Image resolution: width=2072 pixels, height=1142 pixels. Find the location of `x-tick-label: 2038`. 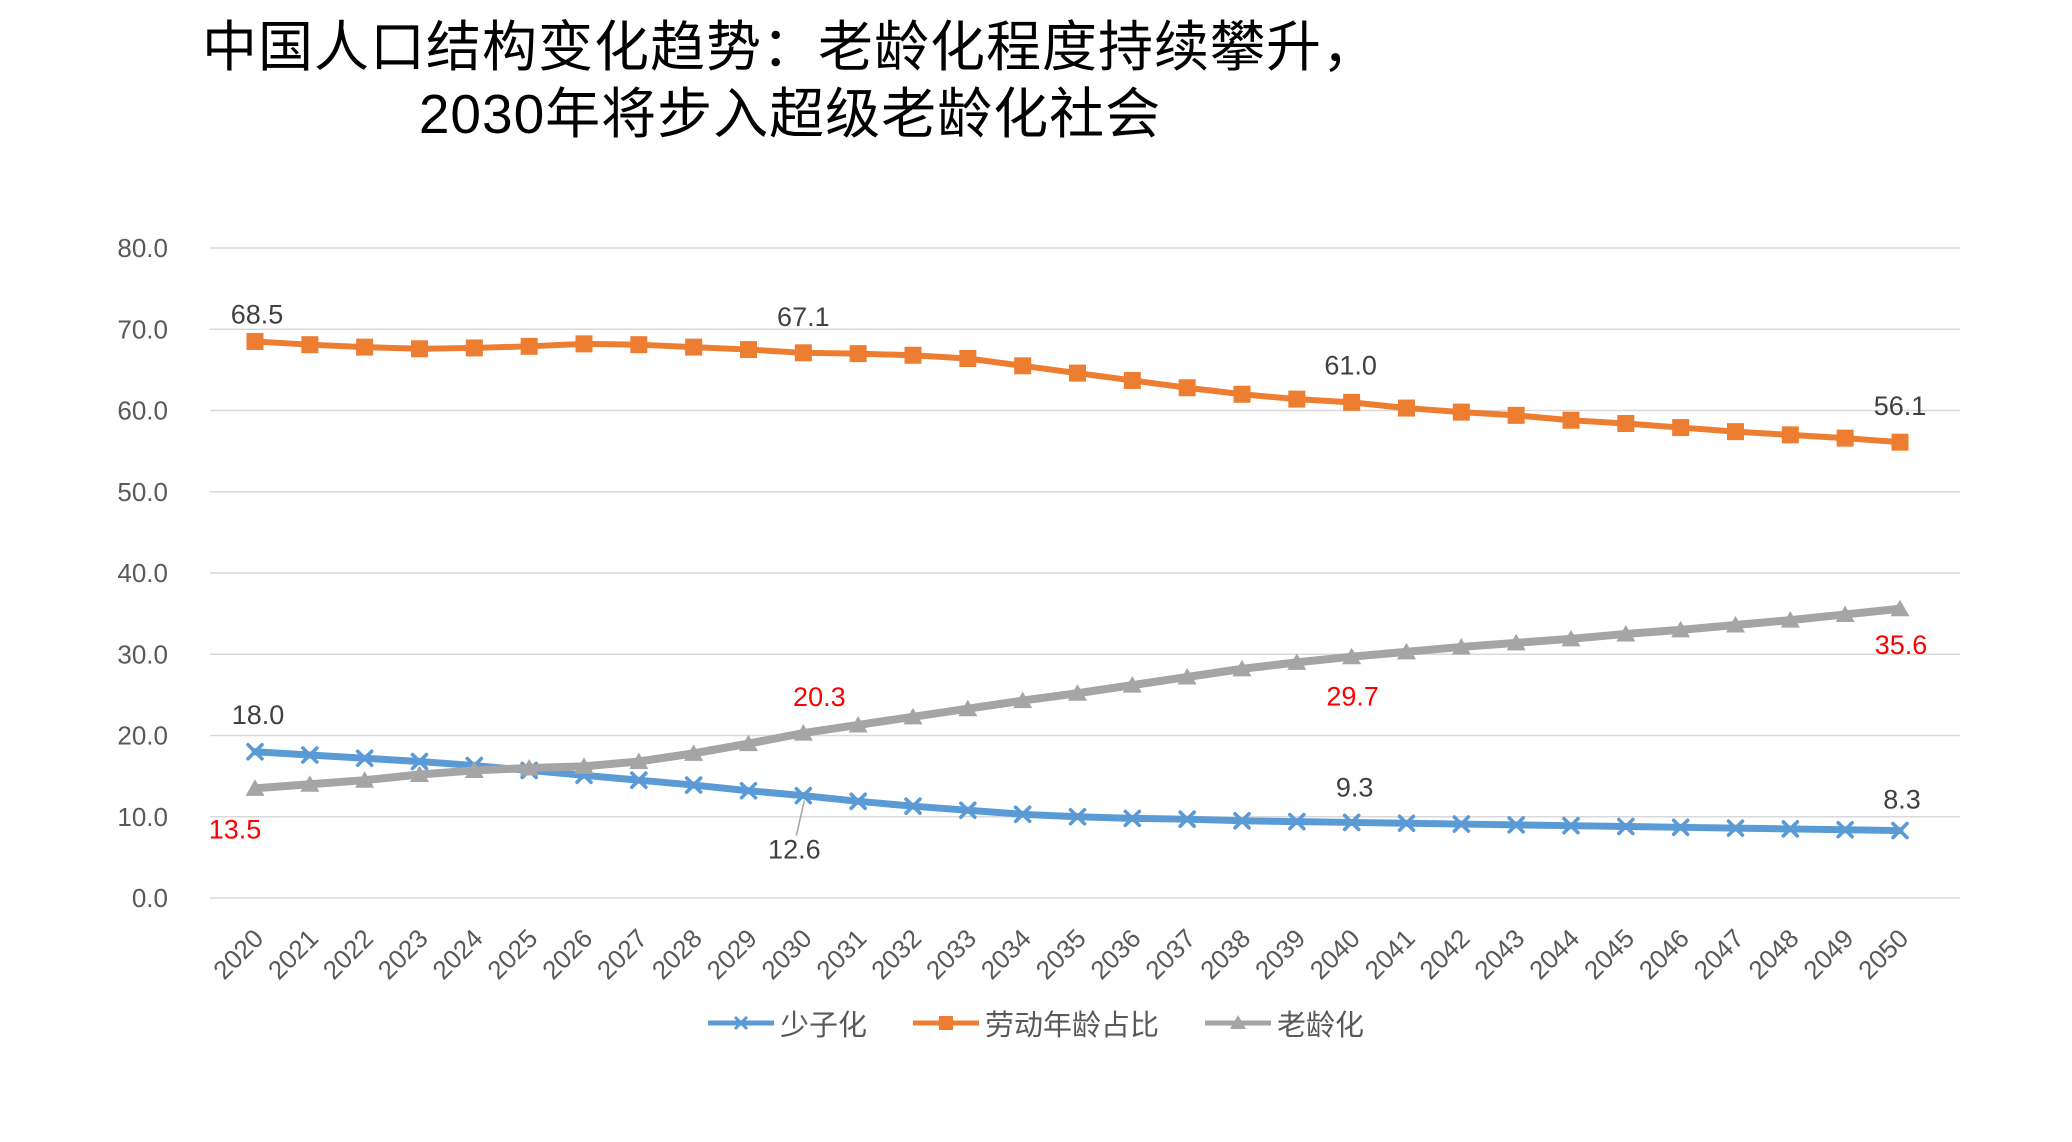

x-tick-label: 2038 is located at coordinates (1225, 954).